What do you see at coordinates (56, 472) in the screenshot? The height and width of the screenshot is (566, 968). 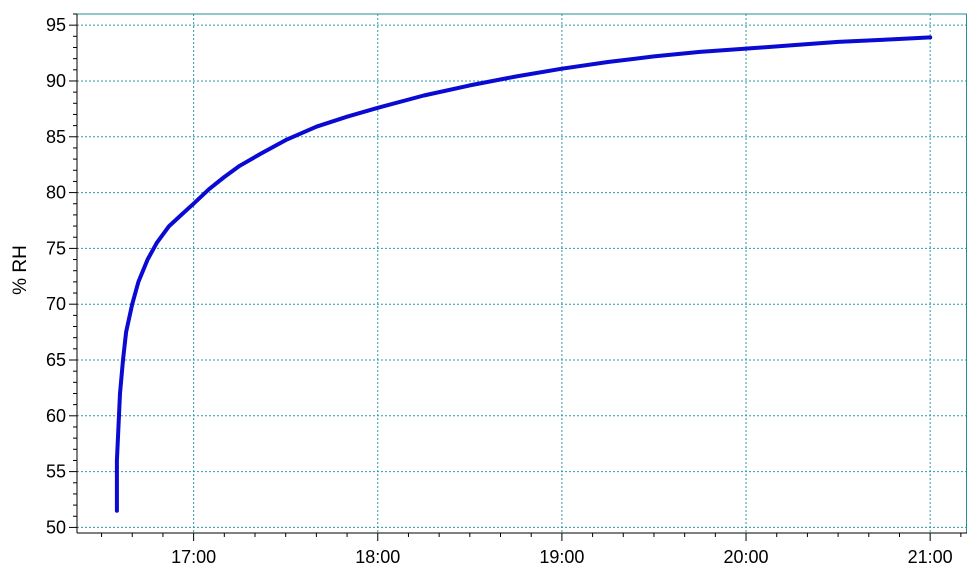 I see `y-tick-label-55: 55` at bounding box center [56, 472].